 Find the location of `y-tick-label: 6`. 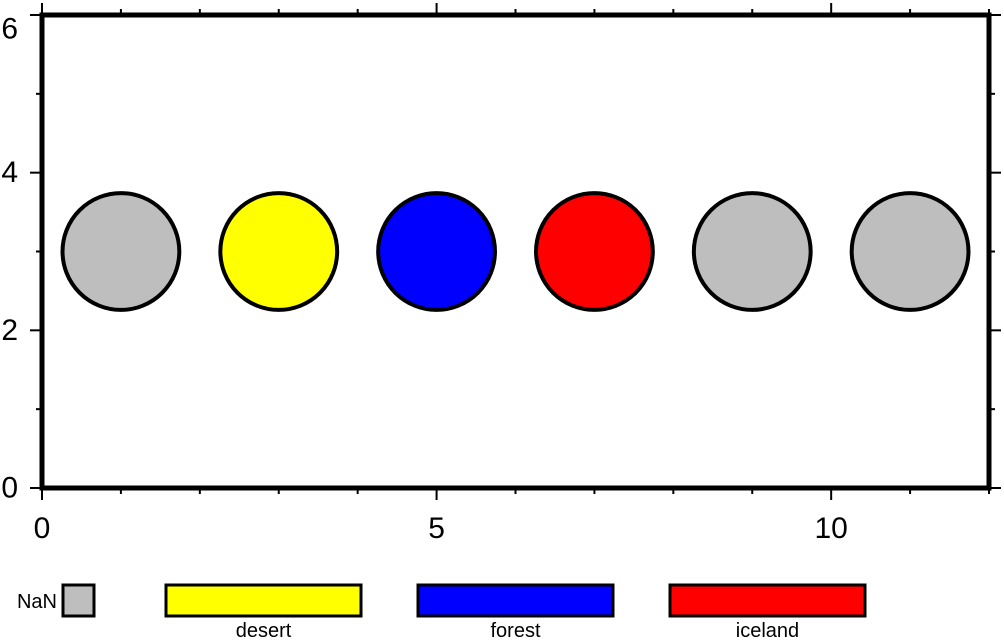

y-tick-label: 6 is located at coordinates (9, 29).